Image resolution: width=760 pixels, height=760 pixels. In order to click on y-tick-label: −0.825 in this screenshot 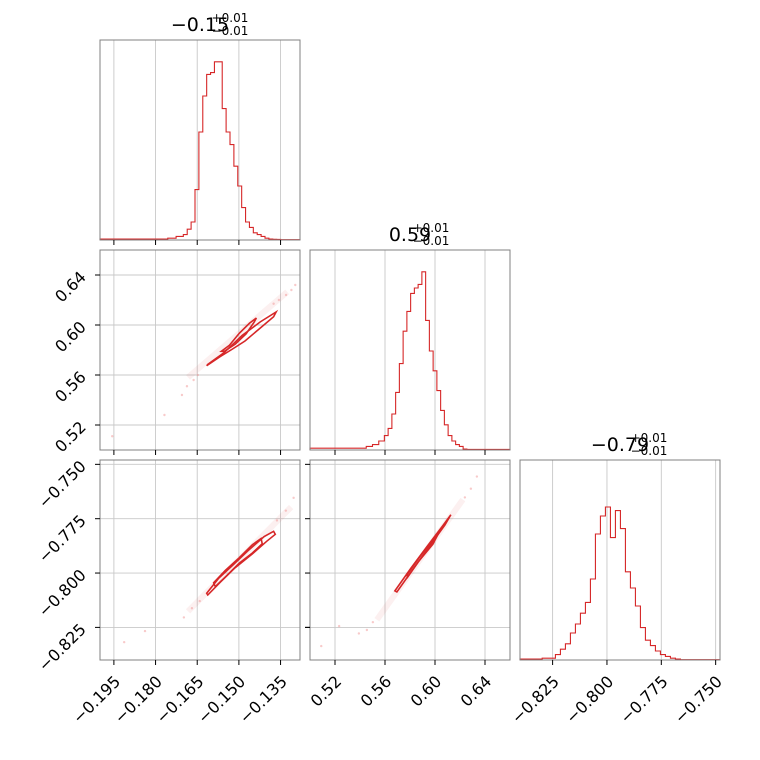, I will do `click(62, 647)`.